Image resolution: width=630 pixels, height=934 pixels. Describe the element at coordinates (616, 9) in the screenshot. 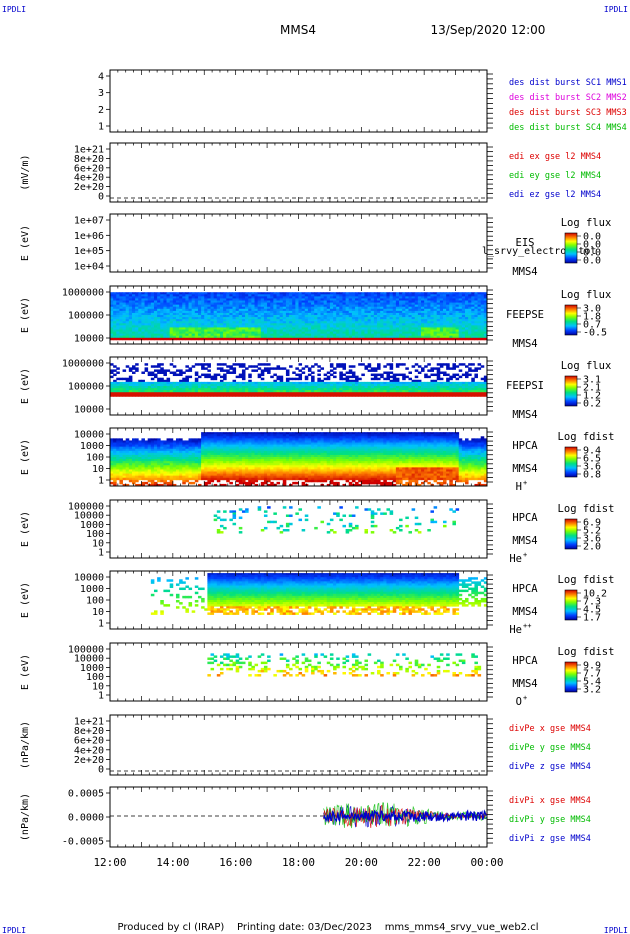

I see `corner-label-right: IPDLI` at that location.